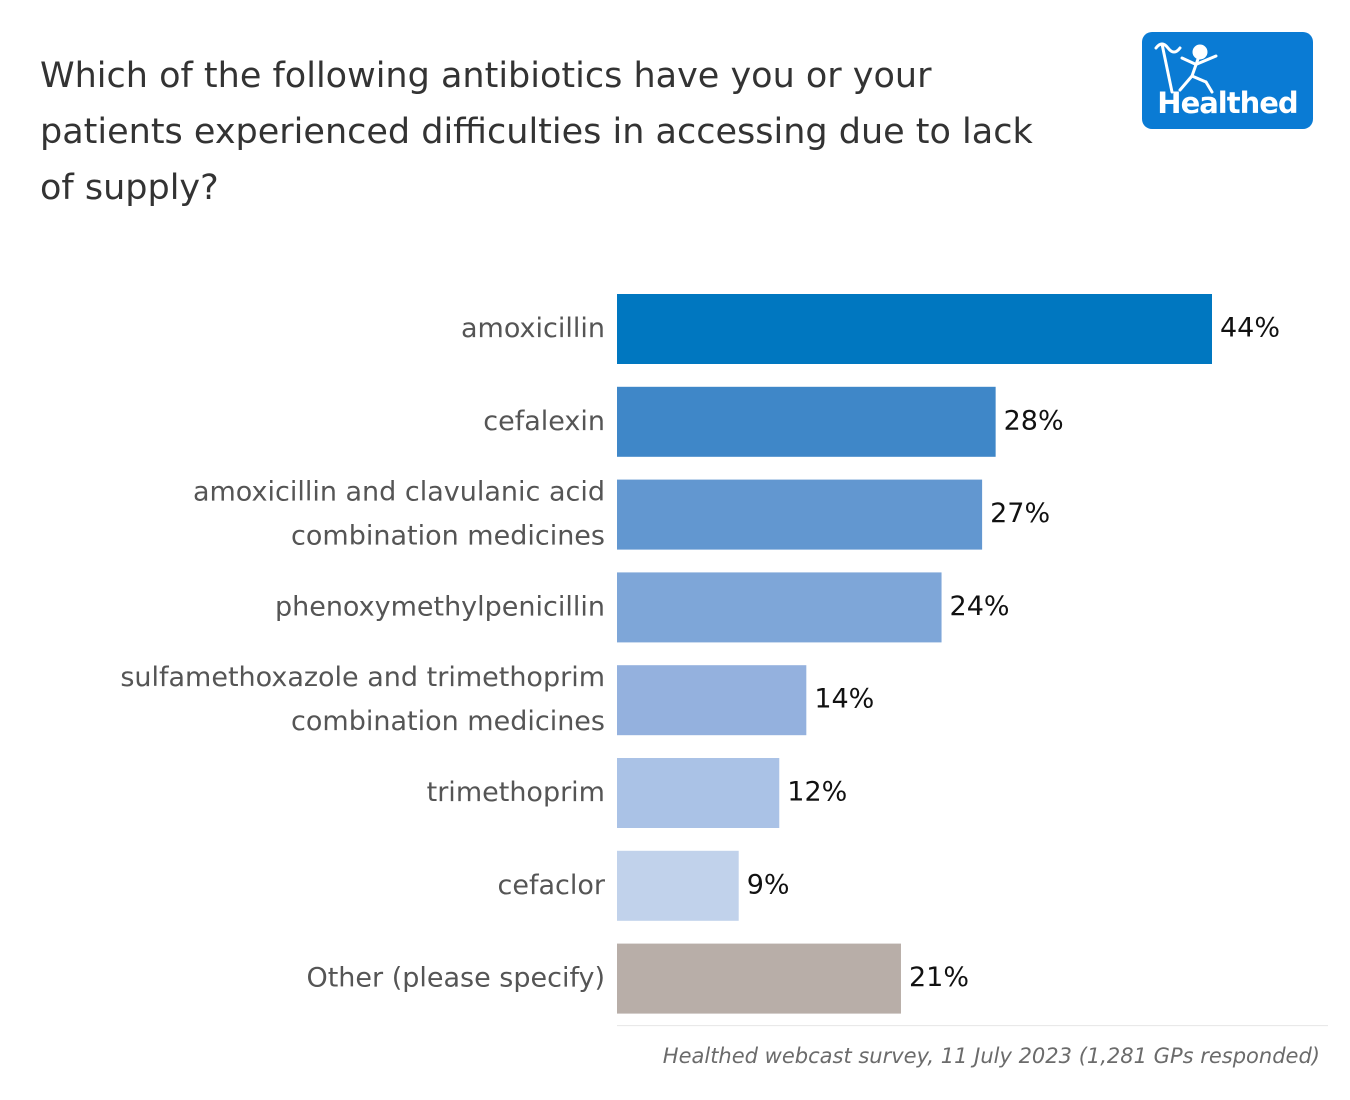 This screenshot has width=1350, height=1100. Describe the element at coordinates (1186, 68) in the screenshot. I see `hermes-running-figure-icon` at that location.